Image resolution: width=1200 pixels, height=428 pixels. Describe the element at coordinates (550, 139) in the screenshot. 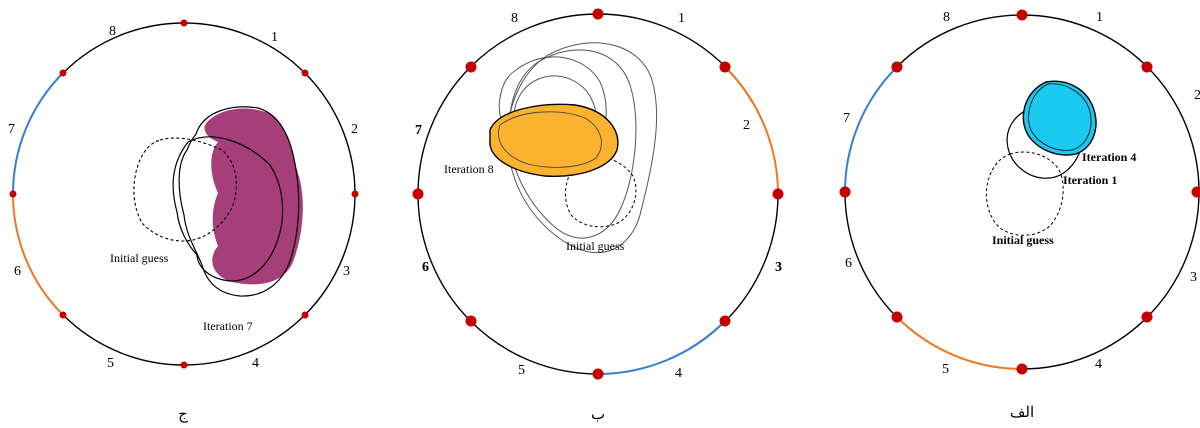

I see `iteration-8-outline` at that location.